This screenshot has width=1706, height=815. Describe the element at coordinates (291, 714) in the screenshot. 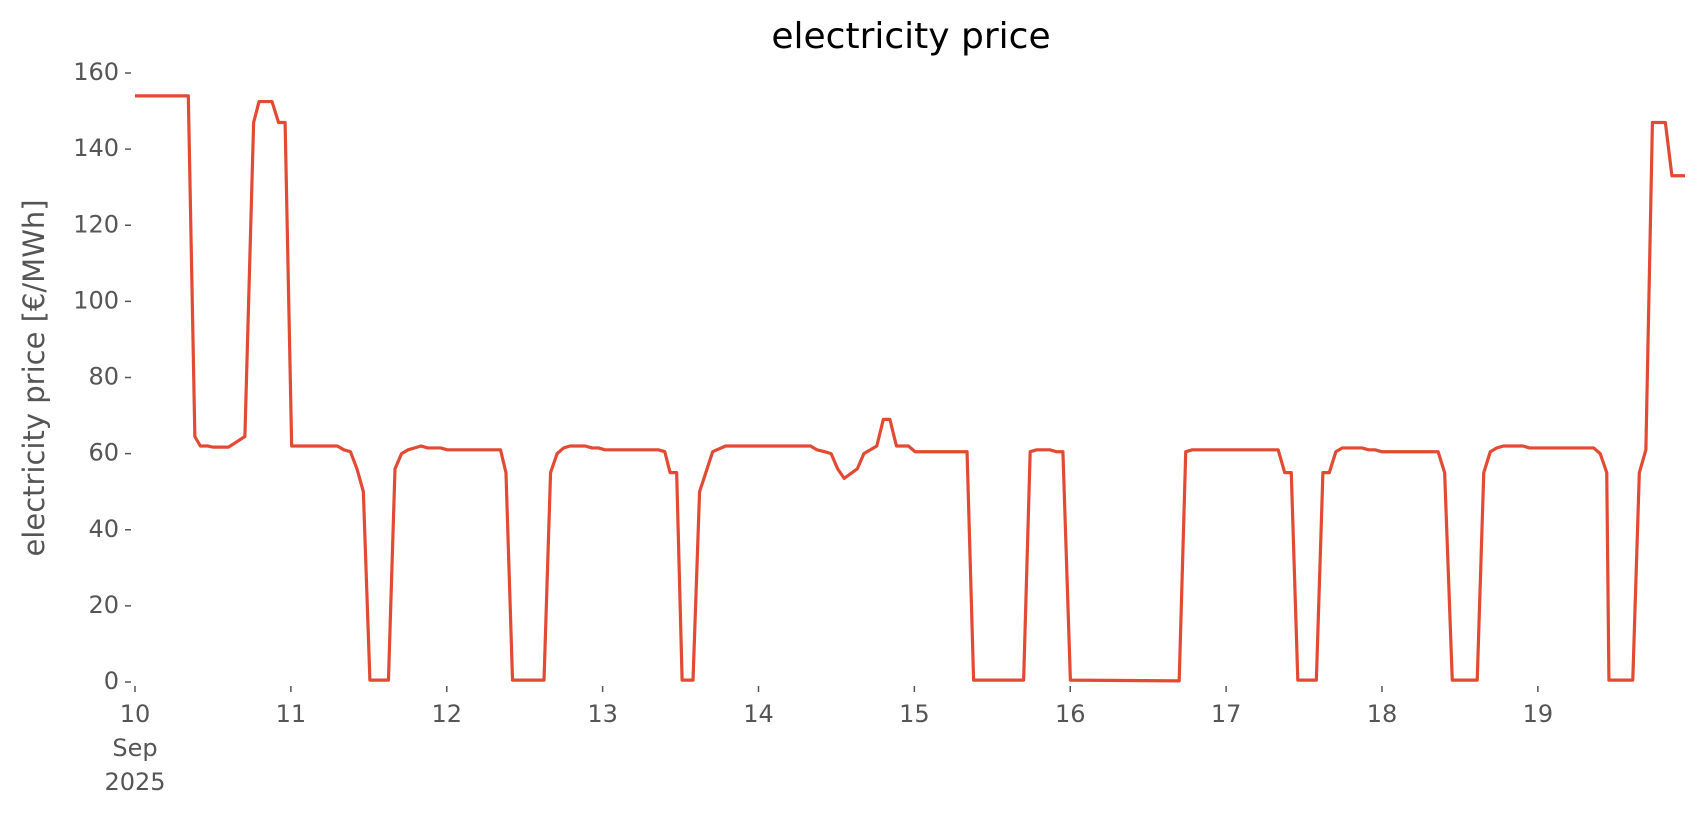

I see `x-tick-label: 11` at that location.